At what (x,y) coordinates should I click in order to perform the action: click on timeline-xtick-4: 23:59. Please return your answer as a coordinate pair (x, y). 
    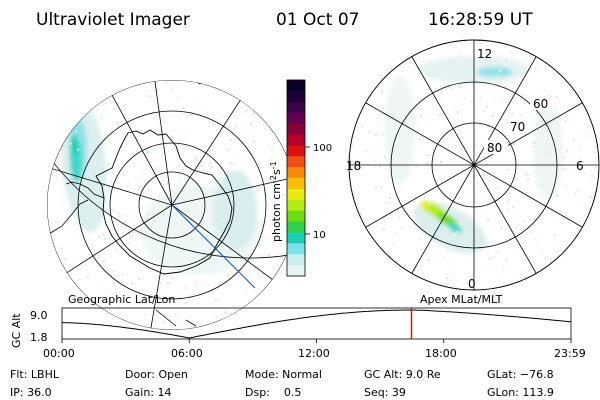
    Looking at the image, I should click on (570, 353).